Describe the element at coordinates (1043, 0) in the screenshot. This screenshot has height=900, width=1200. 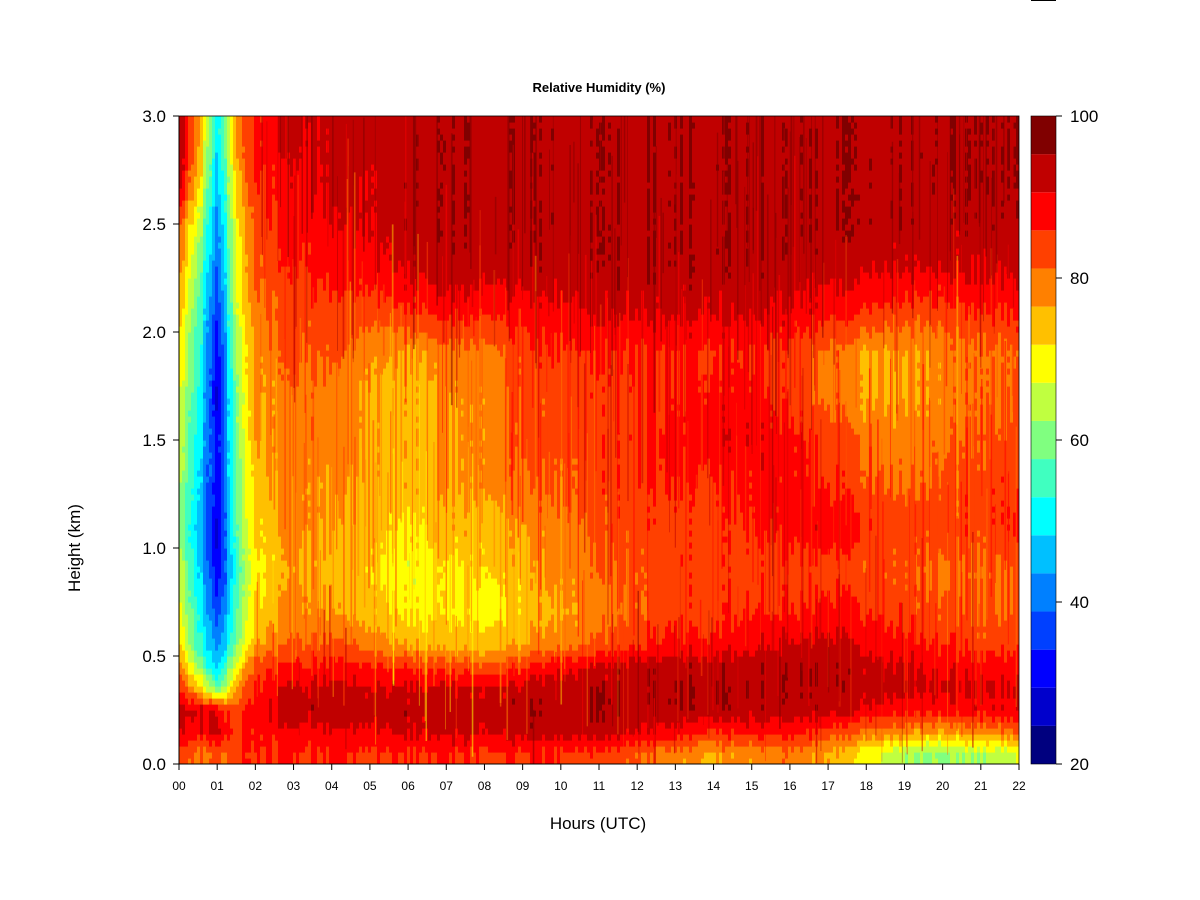
I see `corner-mark` at that location.